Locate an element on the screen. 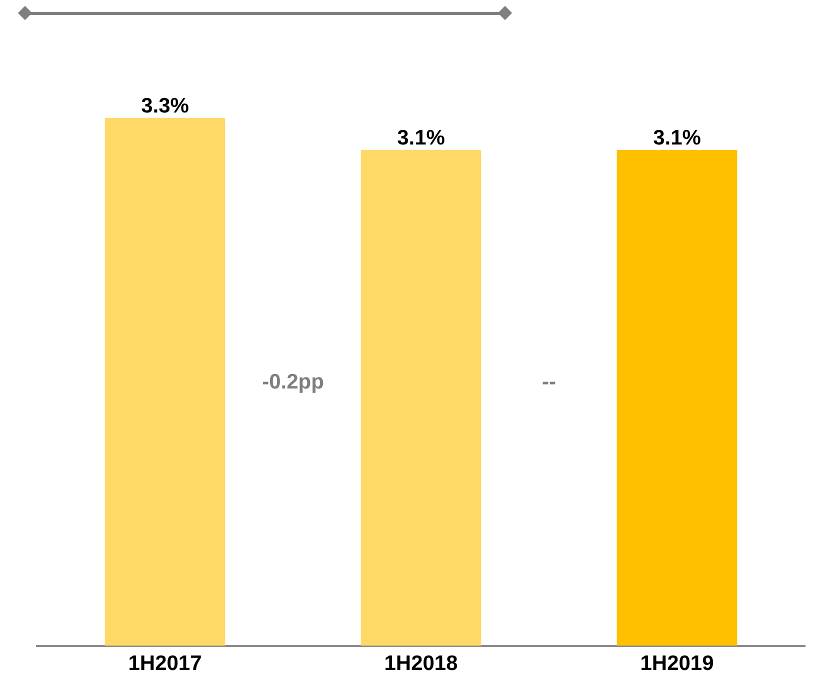 This screenshot has height=683, width=840. data-label: 3.3% is located at coordinates (165, 106).